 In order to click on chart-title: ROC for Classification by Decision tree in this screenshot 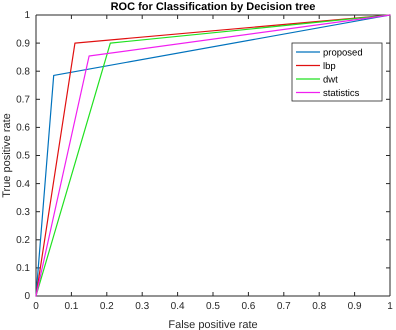, I will do `click(213, 7)`.